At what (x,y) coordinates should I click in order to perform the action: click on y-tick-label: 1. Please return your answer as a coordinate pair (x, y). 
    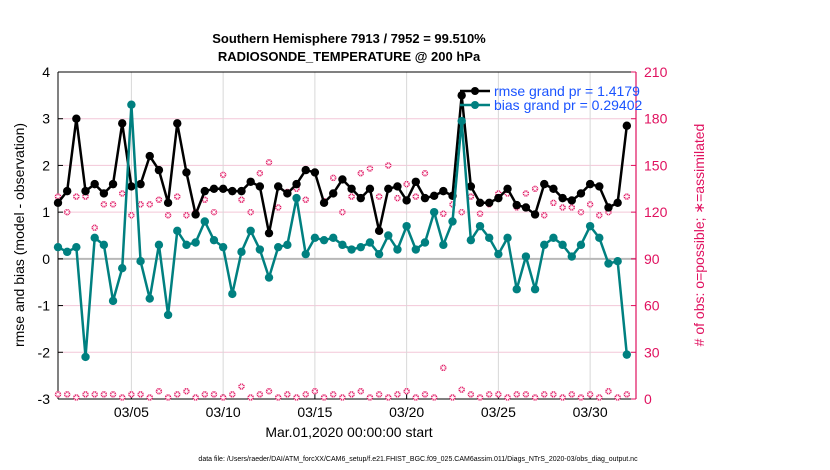
    Looking at the image, I should click on (46, 212).